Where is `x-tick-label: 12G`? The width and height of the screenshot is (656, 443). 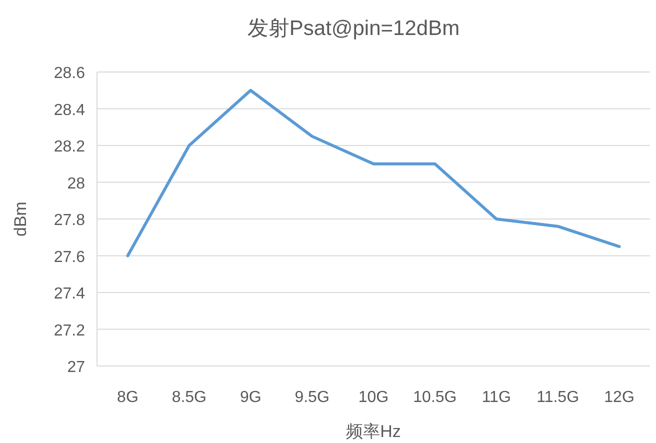
x-tick-label: 12G is located at coordinates (619, 397).